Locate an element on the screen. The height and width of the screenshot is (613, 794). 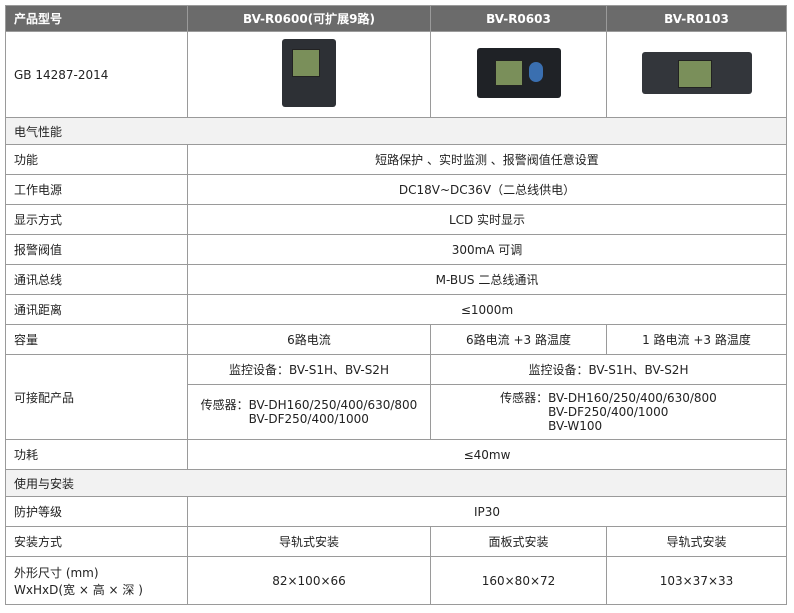
power-label: 功耗 is located at coordinates (96, 454).